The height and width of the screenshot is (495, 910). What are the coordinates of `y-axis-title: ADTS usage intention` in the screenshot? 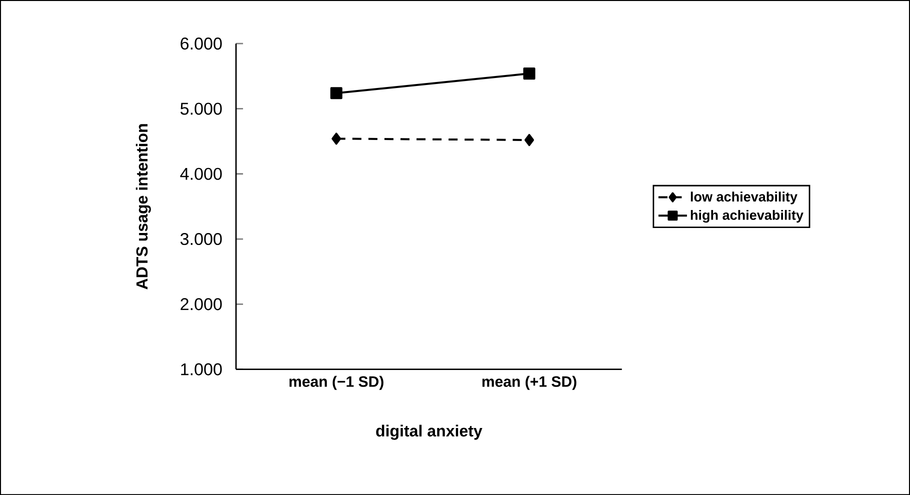 It's located at (143, 207).